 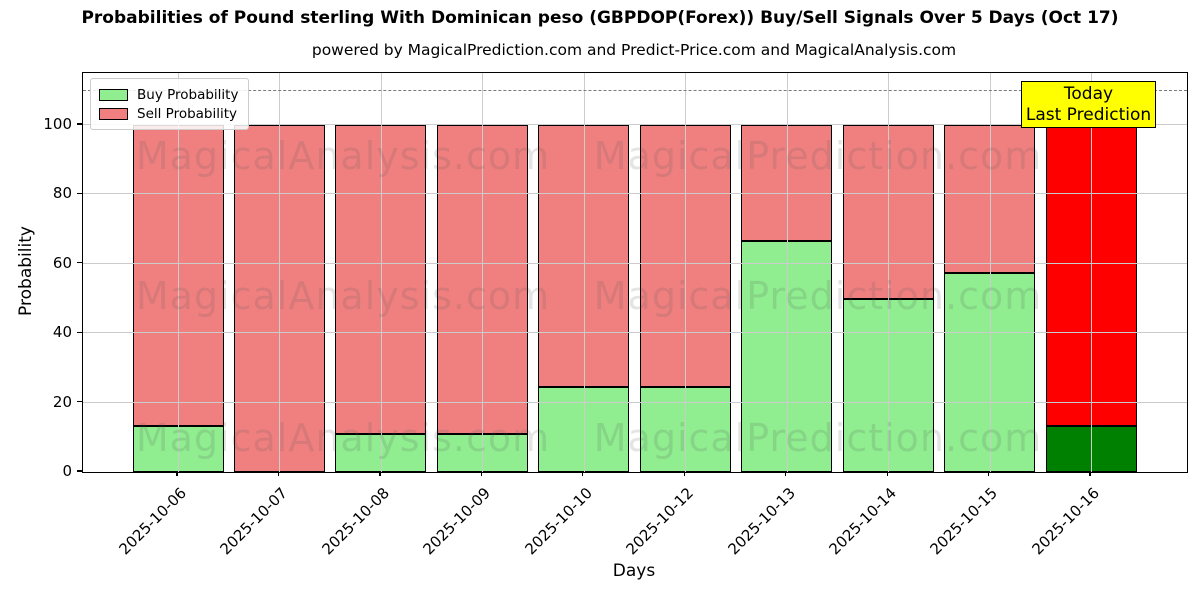 I want to click on x-tick-label-2025-10-12: 2025-10-12, so click(x=659, y=521).